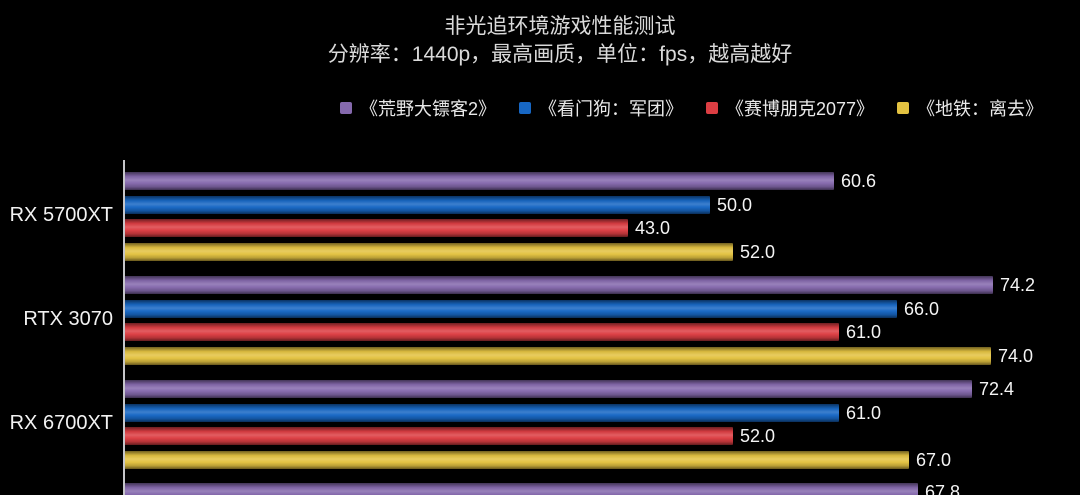 This screenshot has height=495, width=1080. Describe the element at coordinates (560, 26) in the screenshot. I see `chart-title: 非光追环境游戏性能测试` at that location.